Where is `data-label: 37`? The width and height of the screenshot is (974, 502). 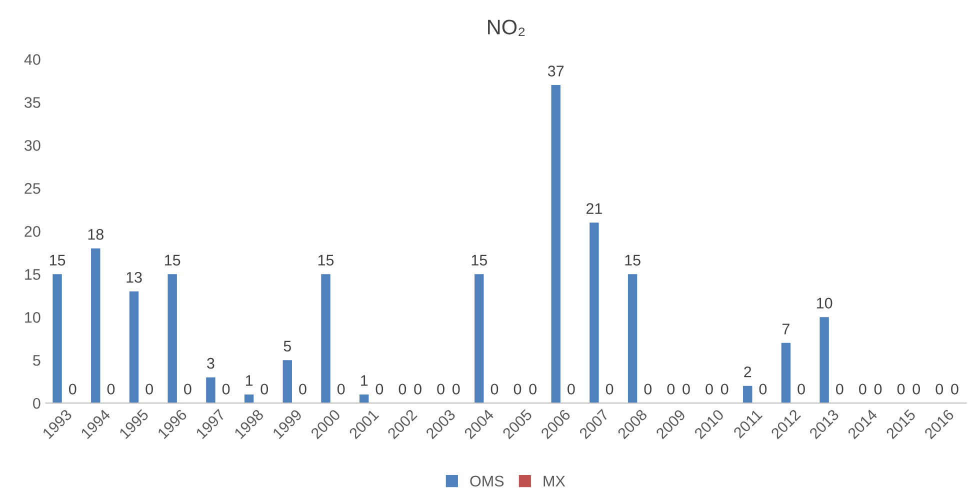 data-label: 37 is located at coordinates (556, 71).